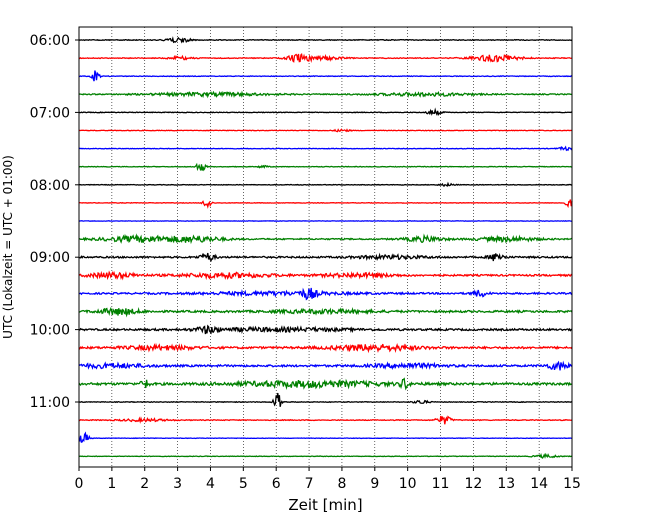 The height and width of the screenshot is (520, 650). What do you see at coordinates (144, 484) in the screenshot?
I see `x-tick-label: 2` at bounding box center [144, 484].